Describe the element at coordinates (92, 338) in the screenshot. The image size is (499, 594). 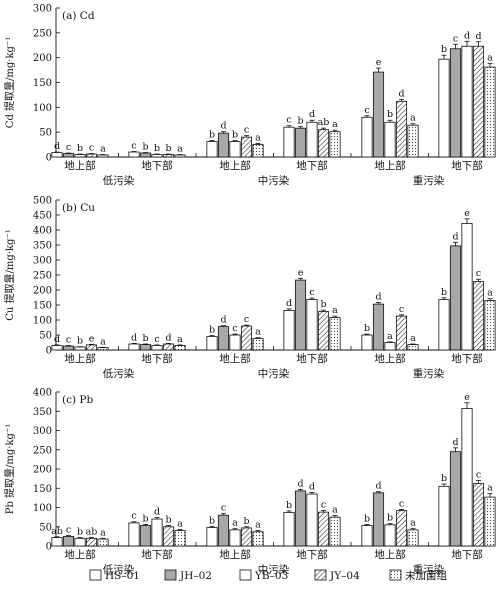
I see `significance-letter: e` at that location.